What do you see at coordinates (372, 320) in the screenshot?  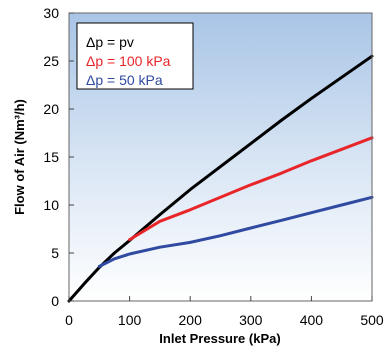 I see `x-tick-label: 500` at bounding box center [372, 320].